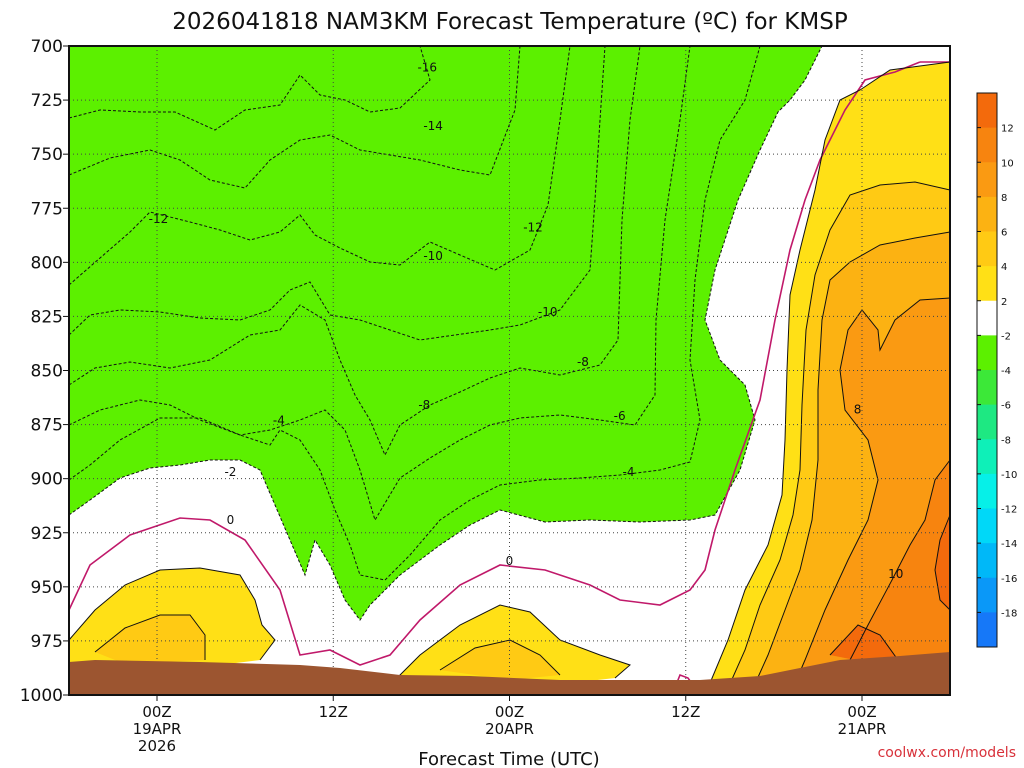  I want to click on colorbar-tick-label: -4, so click(1006, 371).